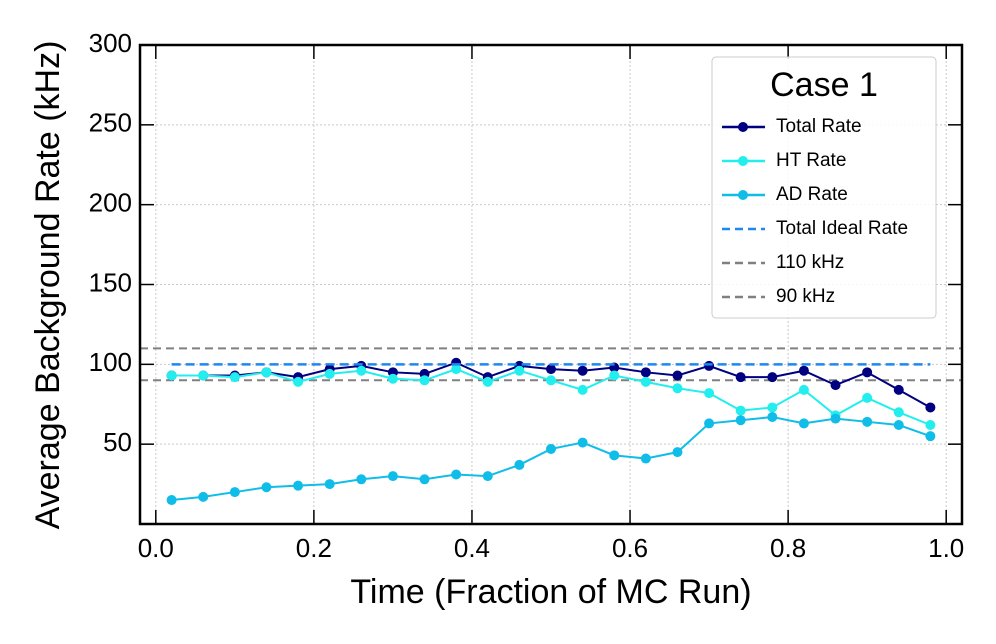  Describe the element at coordinates (110, 203) in the screenshot. I see `y-tick-label: 200` at that location.